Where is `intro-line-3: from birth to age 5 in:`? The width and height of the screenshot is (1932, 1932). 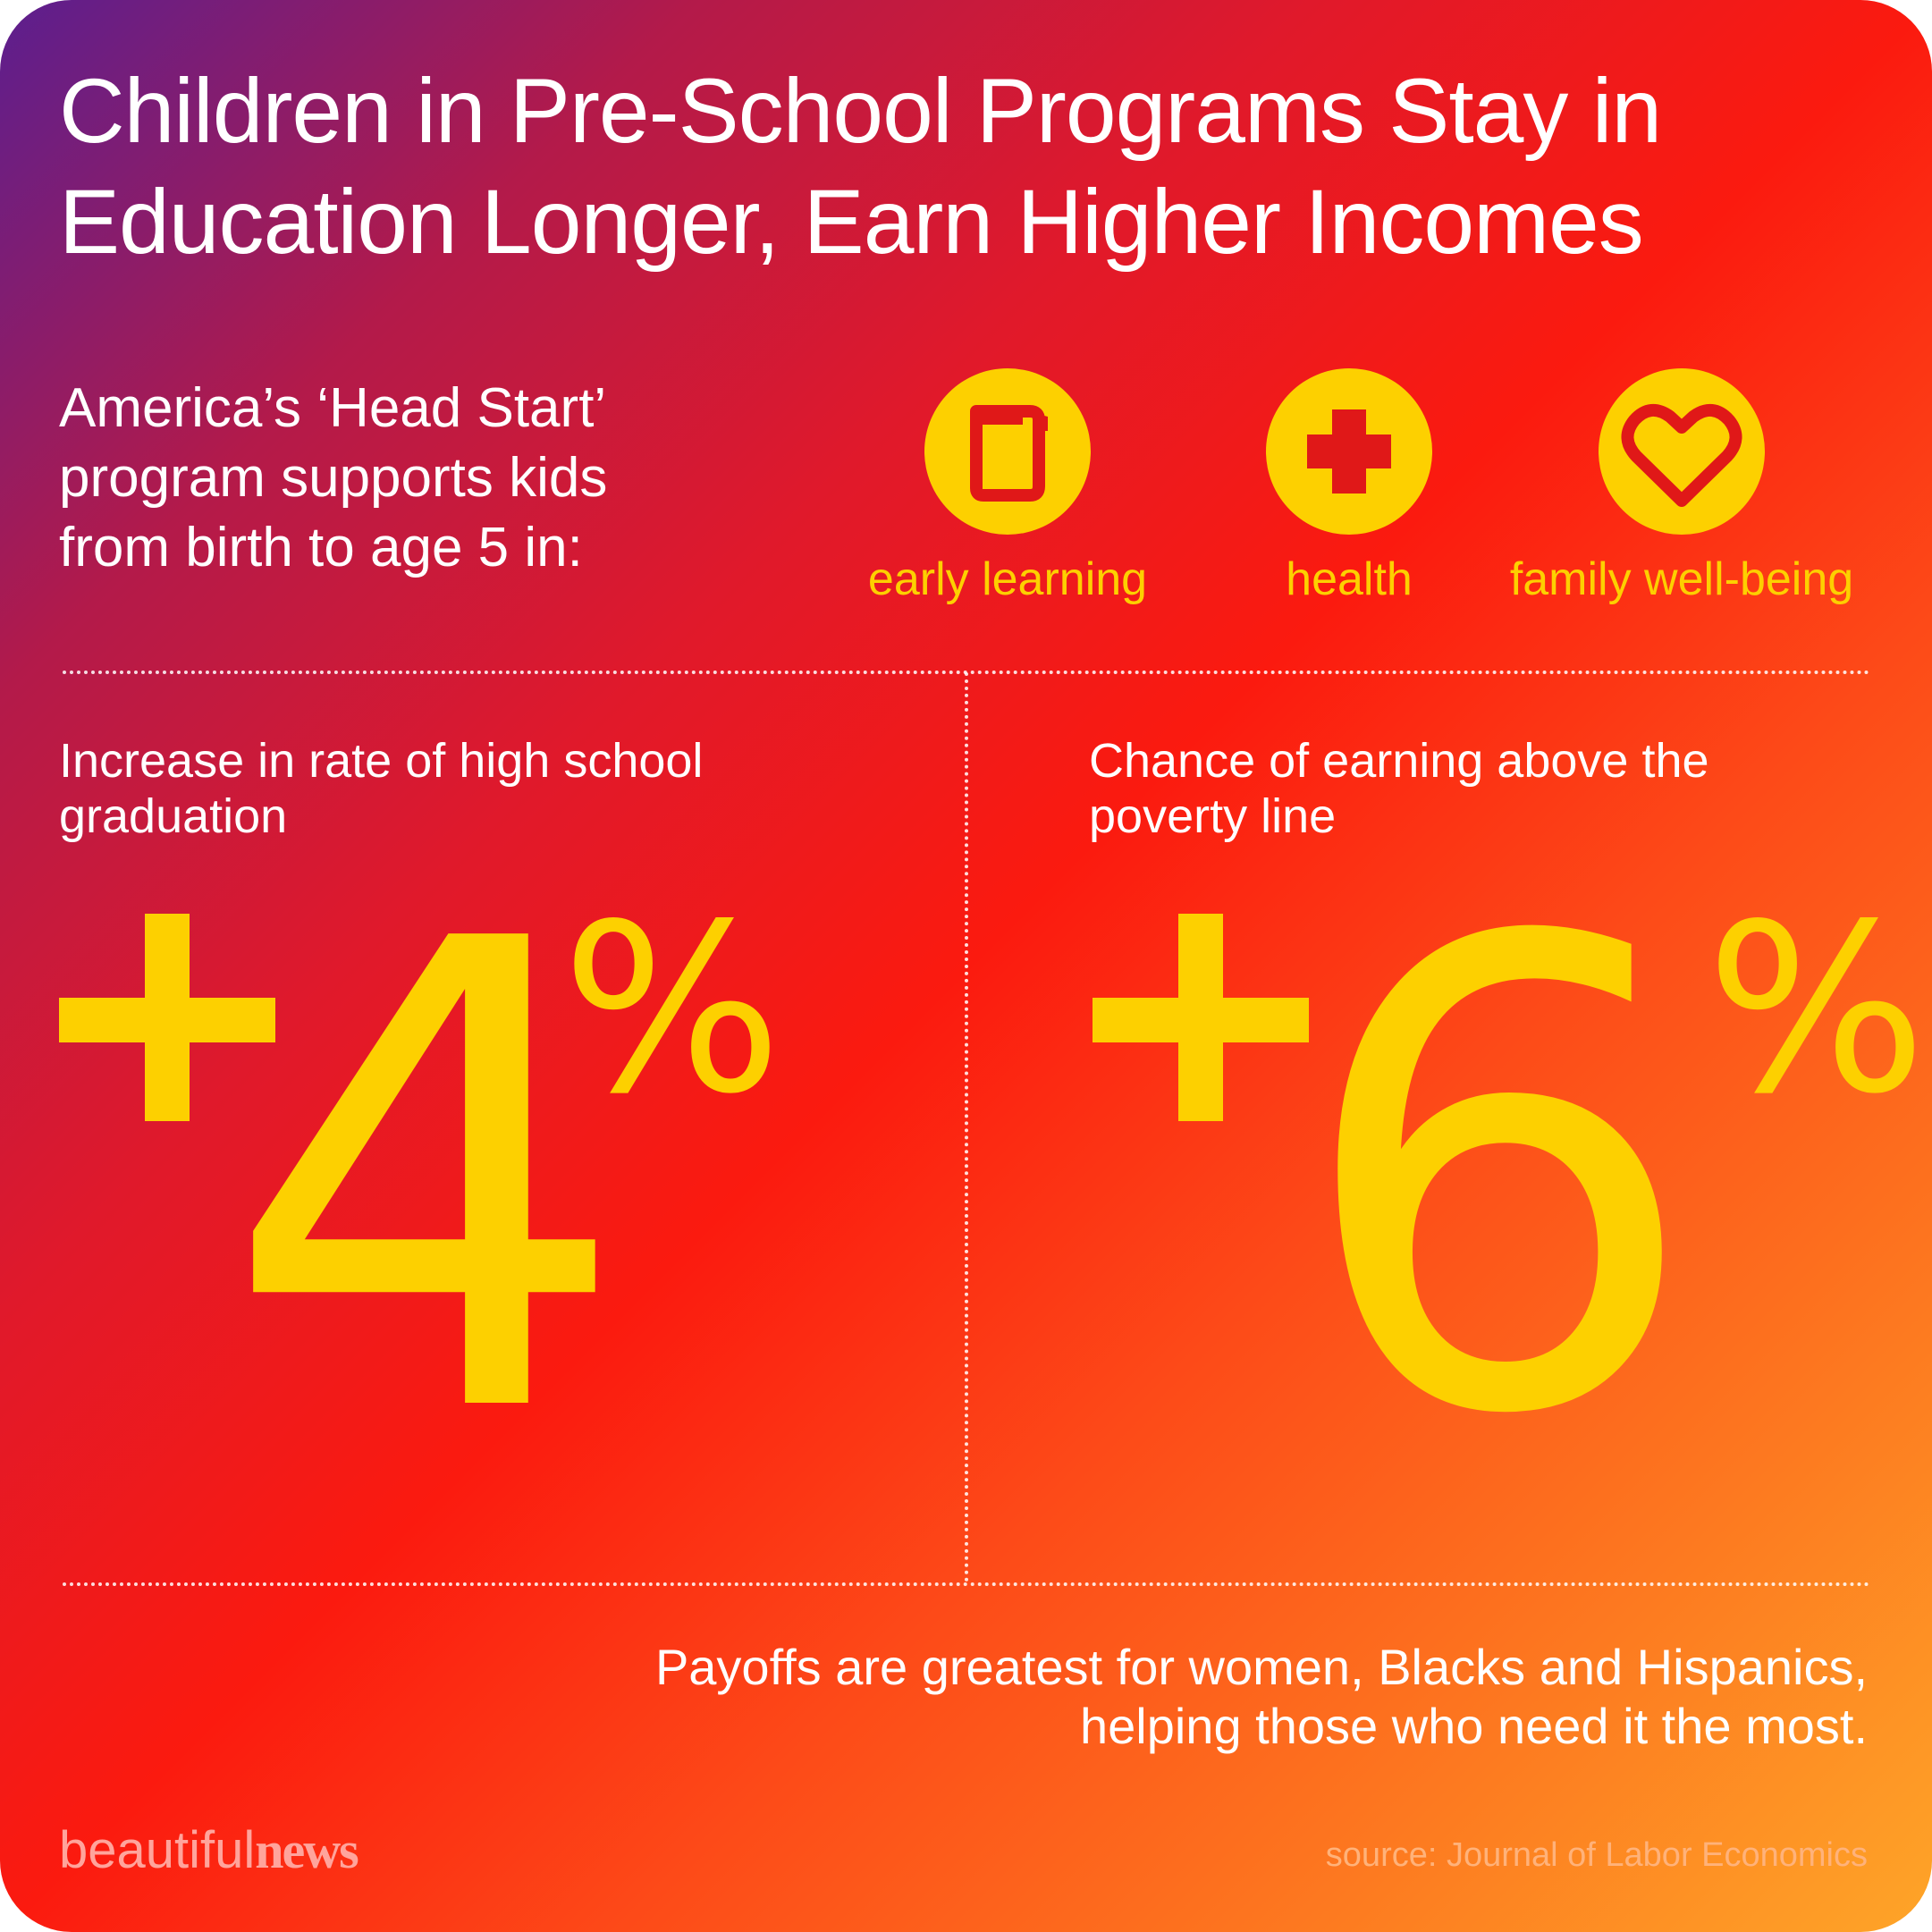
intro-line-3: from birth to age 5 in: is located at coordinates (321, 547).